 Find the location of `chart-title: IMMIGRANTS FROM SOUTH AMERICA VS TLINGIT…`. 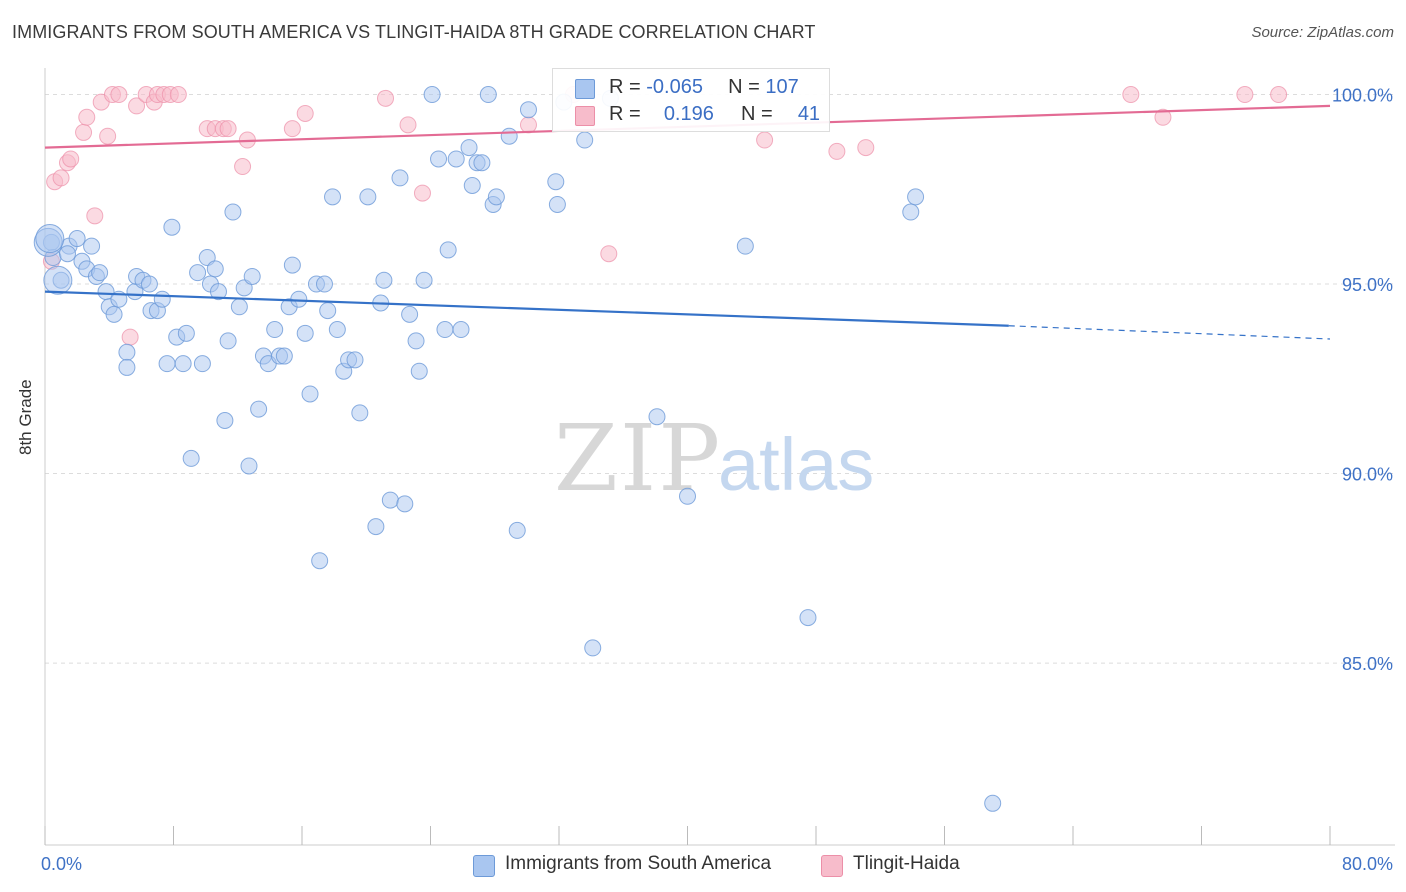

chart-title: IMMIGRANTS FROM SOUTH AMERICA VS TLINGIT… is located at coordinates (414, 32).